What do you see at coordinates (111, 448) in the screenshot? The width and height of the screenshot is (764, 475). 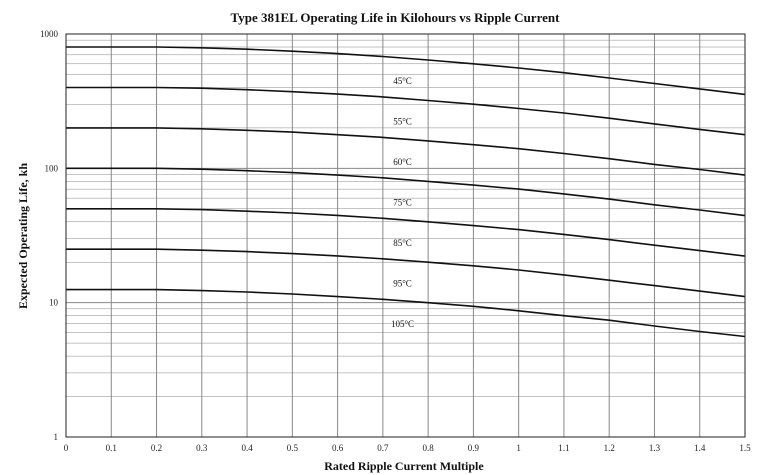 I see `x-tick-label: 0.1` at bounding box center [111, 448].